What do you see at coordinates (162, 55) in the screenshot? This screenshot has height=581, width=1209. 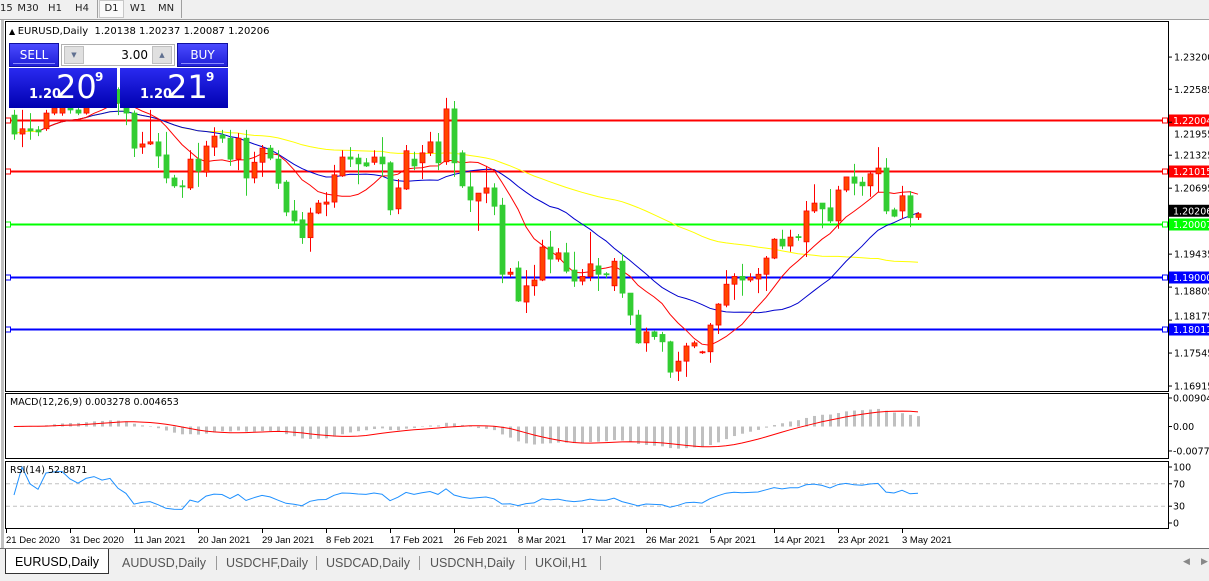 I see `lot-increase-button: ▲` at bounding box center [162, 55].